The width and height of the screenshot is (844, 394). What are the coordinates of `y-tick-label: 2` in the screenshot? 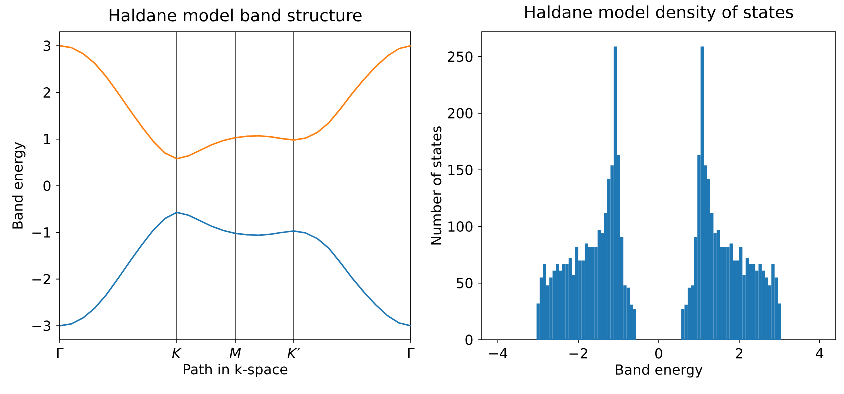 It's located at (47, 93).